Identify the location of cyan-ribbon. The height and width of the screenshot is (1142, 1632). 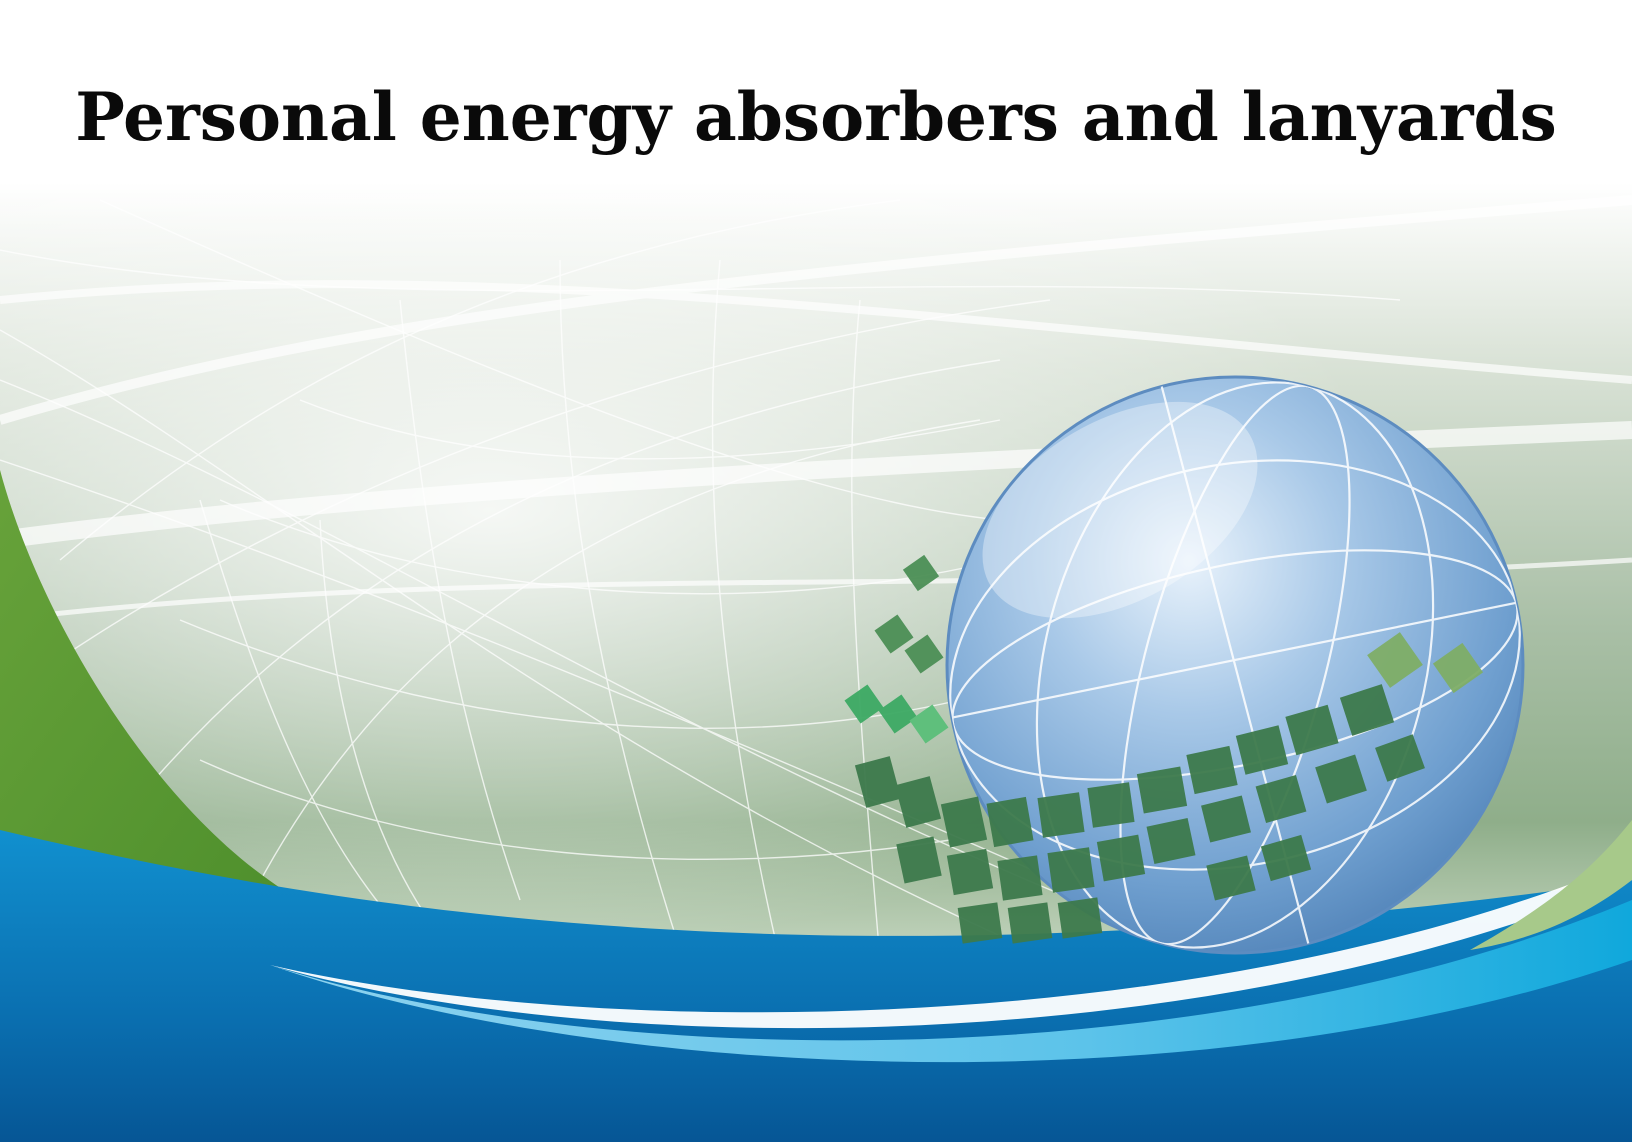
(951, 981).